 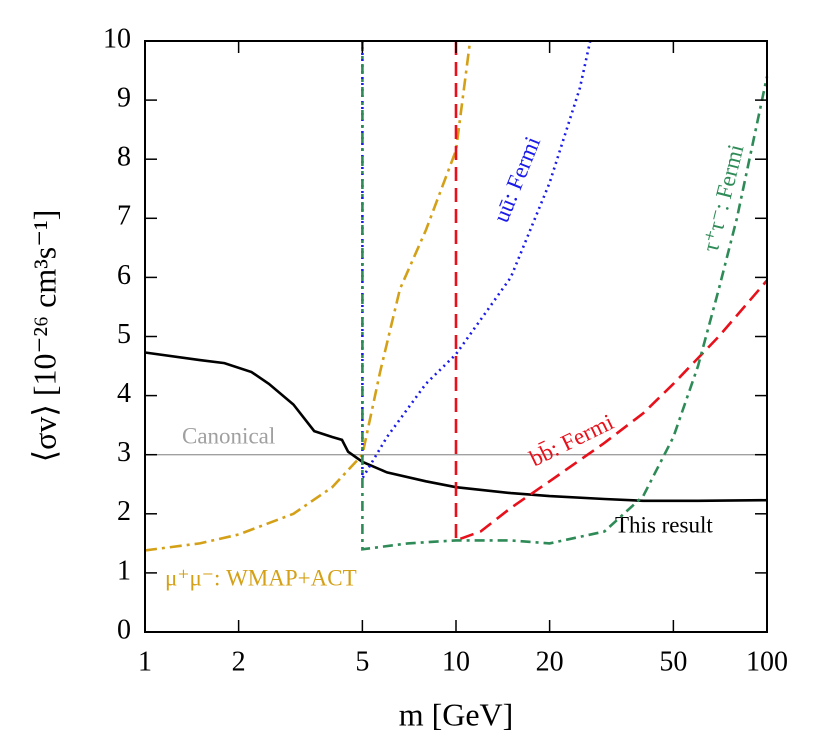 I want to click on y-tick-label: 1, so click(x=124, y=570).